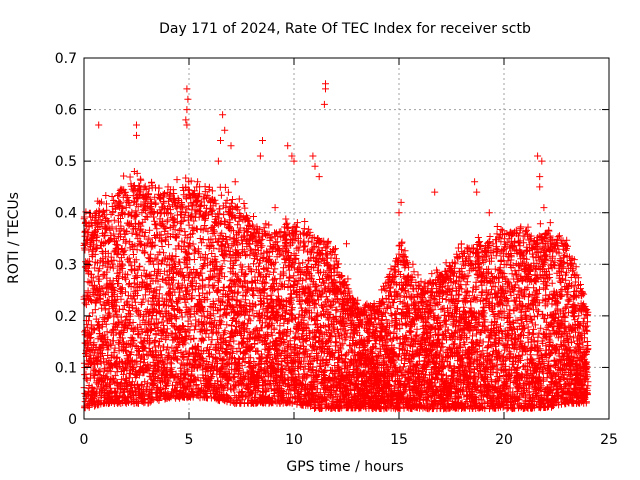 Image resolution: width=640 pixels, height=480 pixels. What do you see at coordinates (66, 214) in the screenshot?
I see `y-tick-label: 0.4` at bounding box center [66, 214].